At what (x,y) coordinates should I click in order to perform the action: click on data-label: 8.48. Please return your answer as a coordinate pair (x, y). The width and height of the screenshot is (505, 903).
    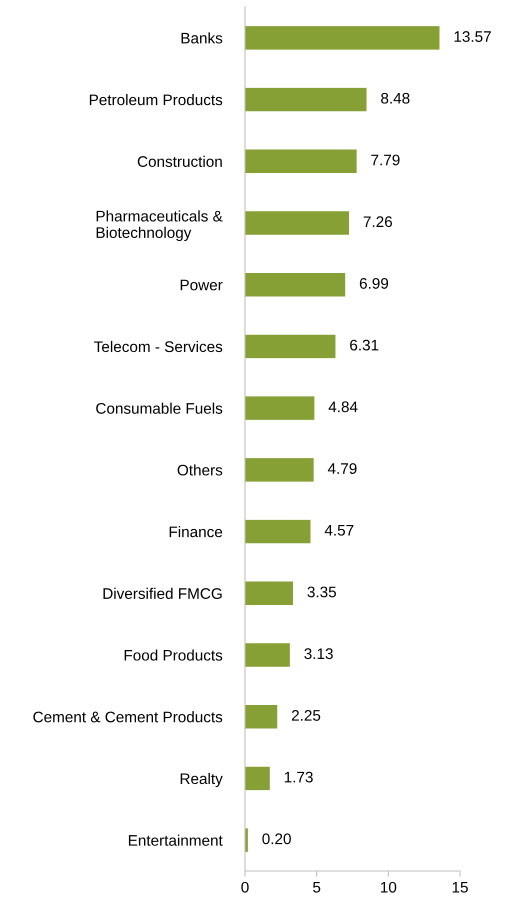
    Looking at the image, I should click on (395, 98).